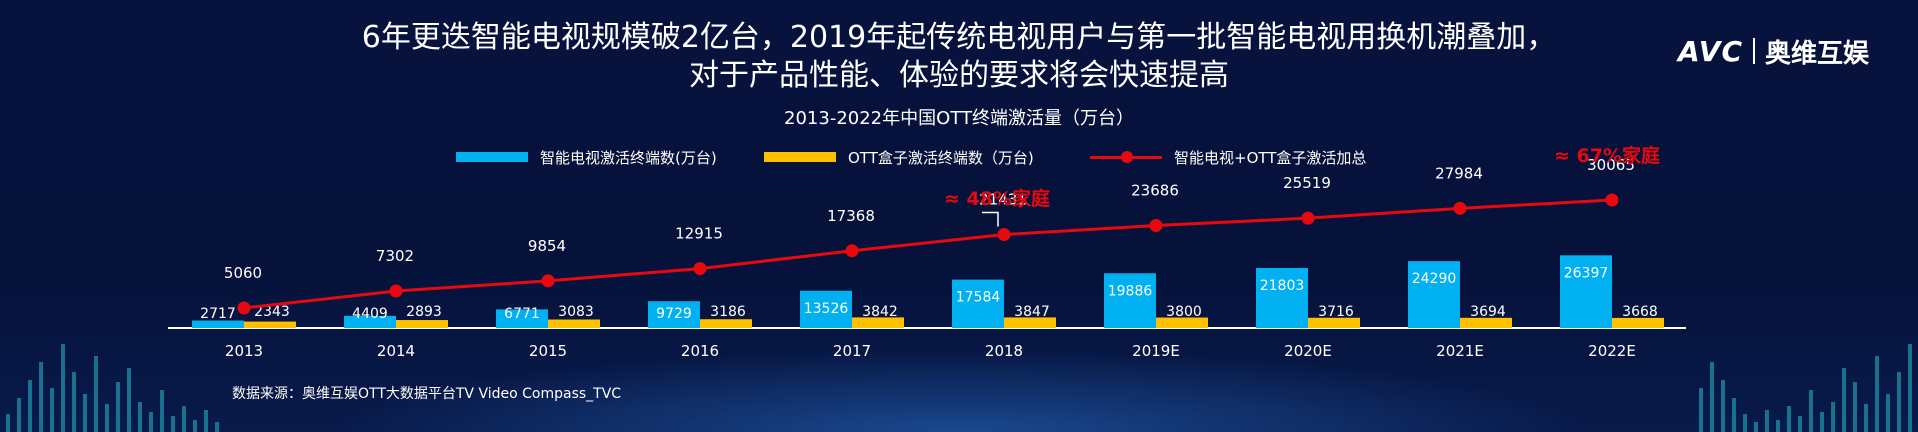 Image resolution: width=1918 pixels, height=432 pixels. I want to click on data-label-total: 5060, so click(243, 273).